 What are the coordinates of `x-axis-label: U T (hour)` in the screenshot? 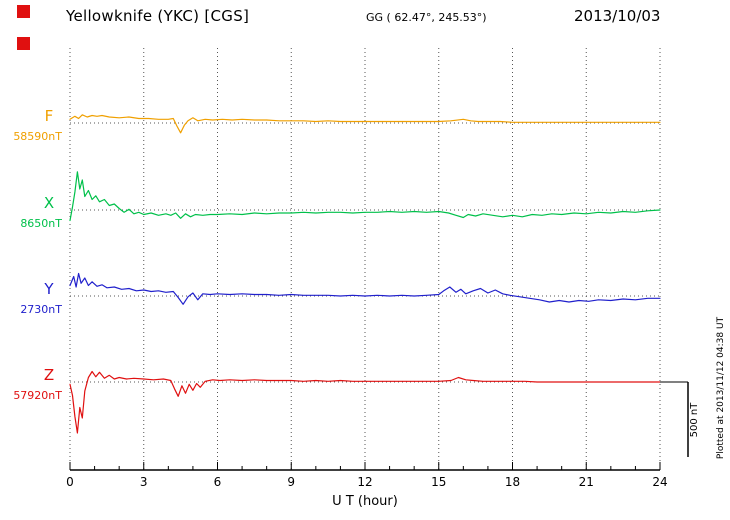 It's located at (365, 501).